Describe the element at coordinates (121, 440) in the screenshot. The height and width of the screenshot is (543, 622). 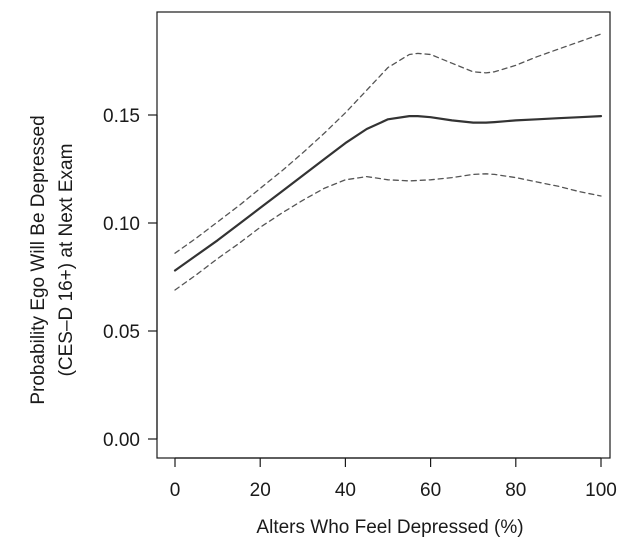
I see `y-tick-label: 0.00` at that location.